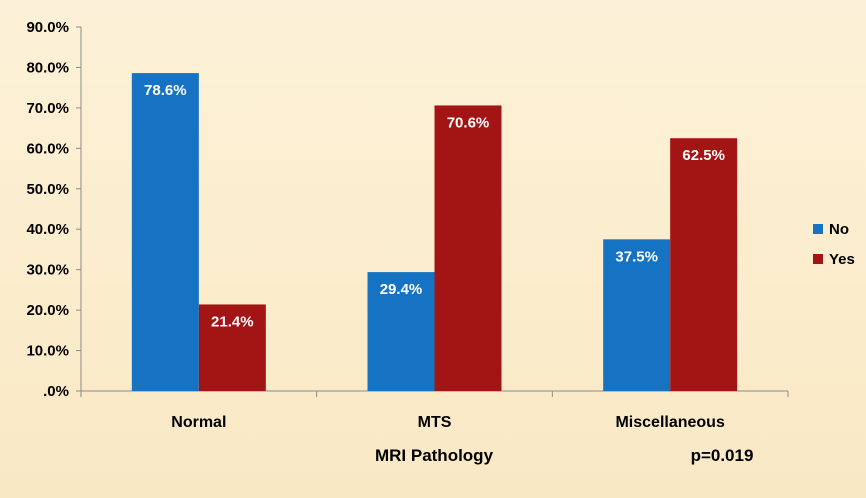 The height and width of the screenshot is (498, 866). I want to click on data-label: 29.4%, so click(401, 289).